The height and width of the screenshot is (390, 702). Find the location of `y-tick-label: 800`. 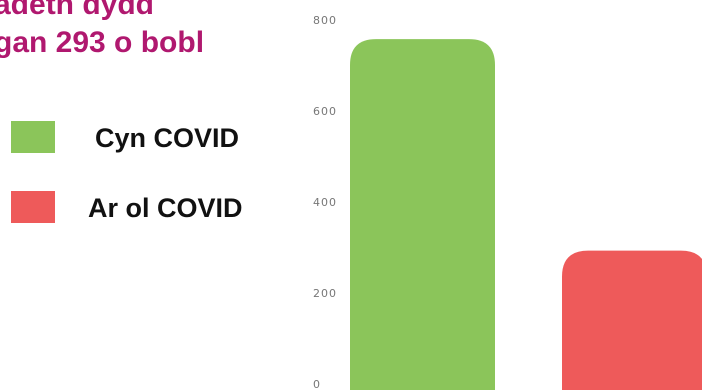

y-tick-label: 800 is located at coordinates (325, 20).